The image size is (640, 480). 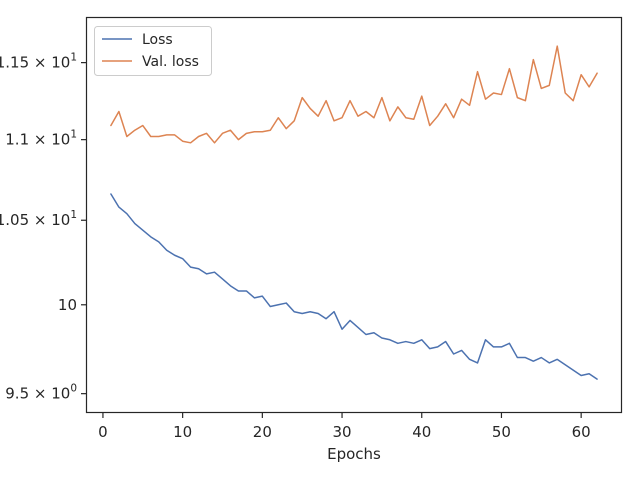 I want to click on y-tick-label: 1.15 × 10¹, so click(x=38, y=62).